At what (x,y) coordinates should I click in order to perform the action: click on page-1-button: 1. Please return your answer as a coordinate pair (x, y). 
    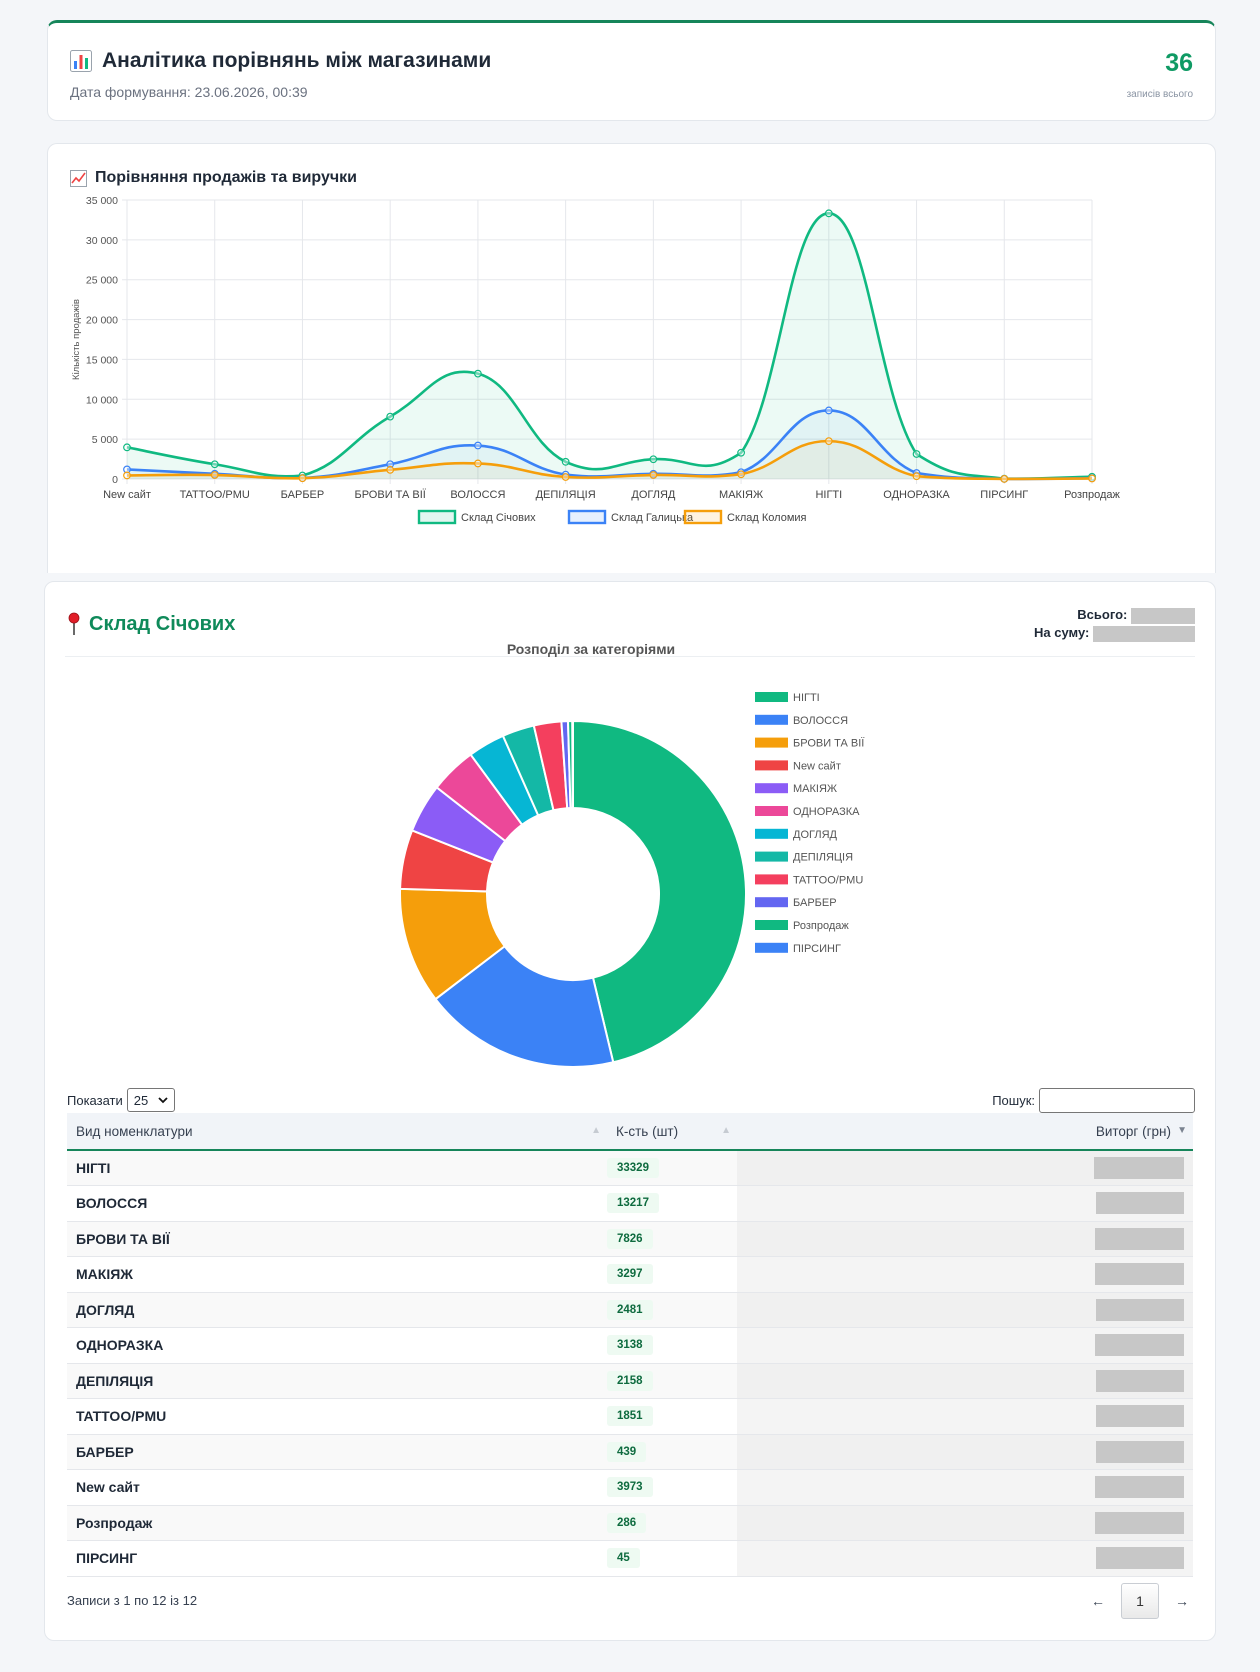
    Looking at the image, I should click on (1140, 1601).